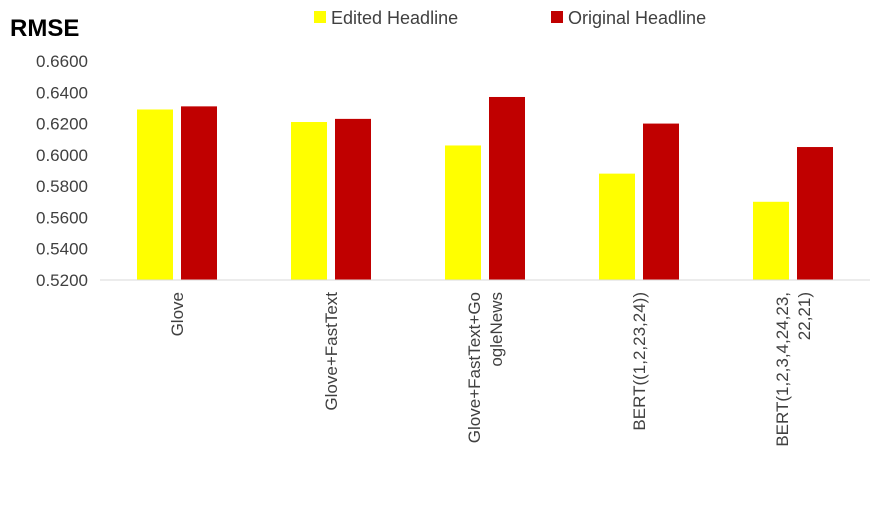  I want to click on x-tick-label-4: BERT(1,2,3,4,24,23, 22,21), so click(793, 369).